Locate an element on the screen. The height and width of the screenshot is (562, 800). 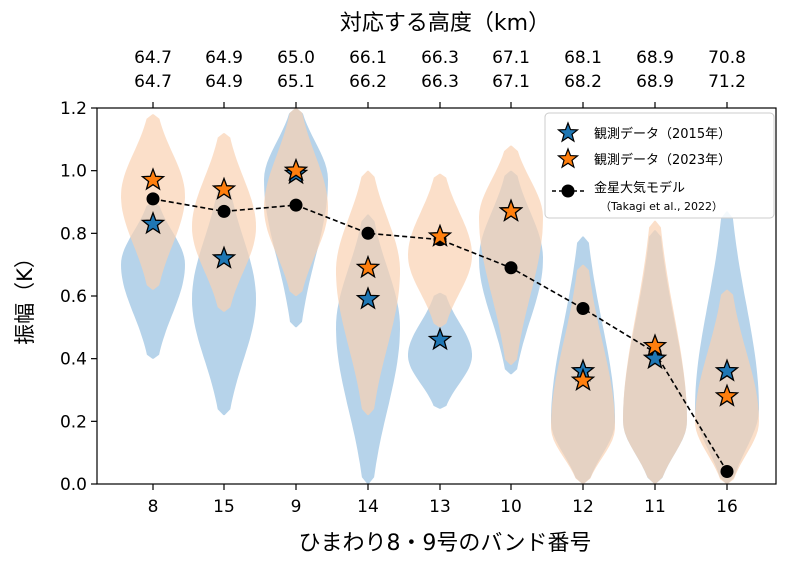
top-tick-label-row2: 67.1 is located at coordinates (511, 82).